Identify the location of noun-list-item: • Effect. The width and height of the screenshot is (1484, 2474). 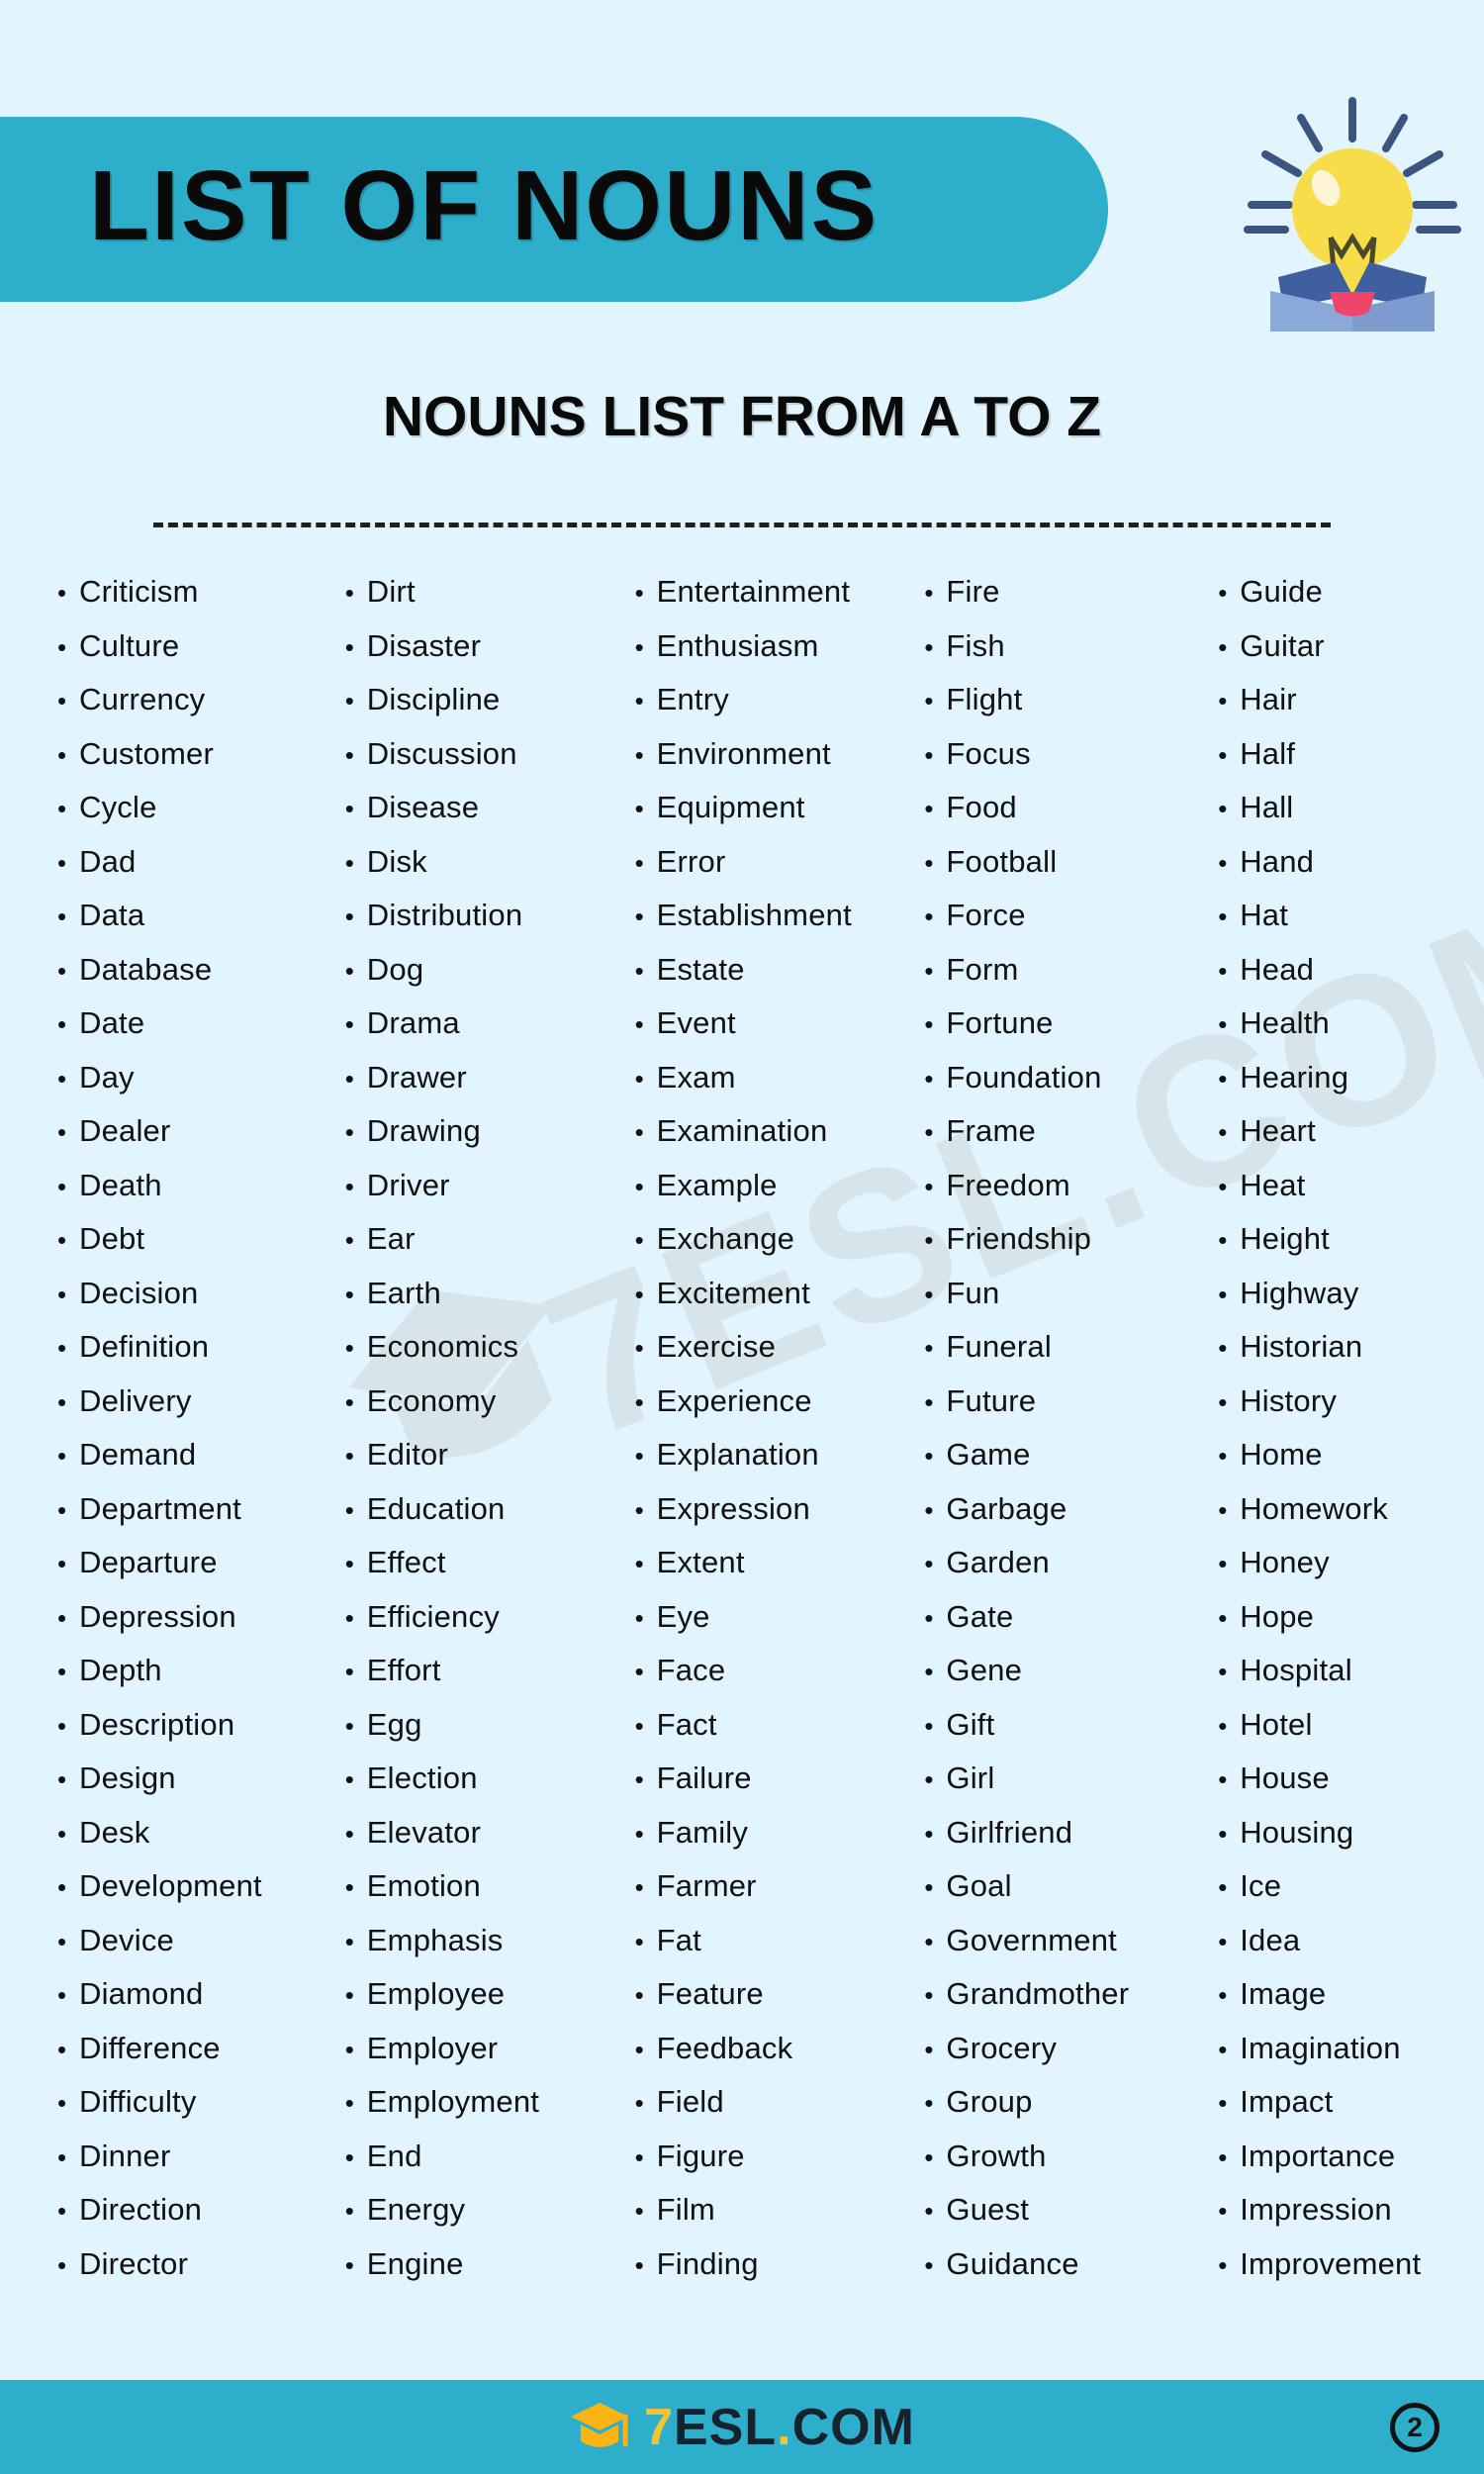
(478, 1572).